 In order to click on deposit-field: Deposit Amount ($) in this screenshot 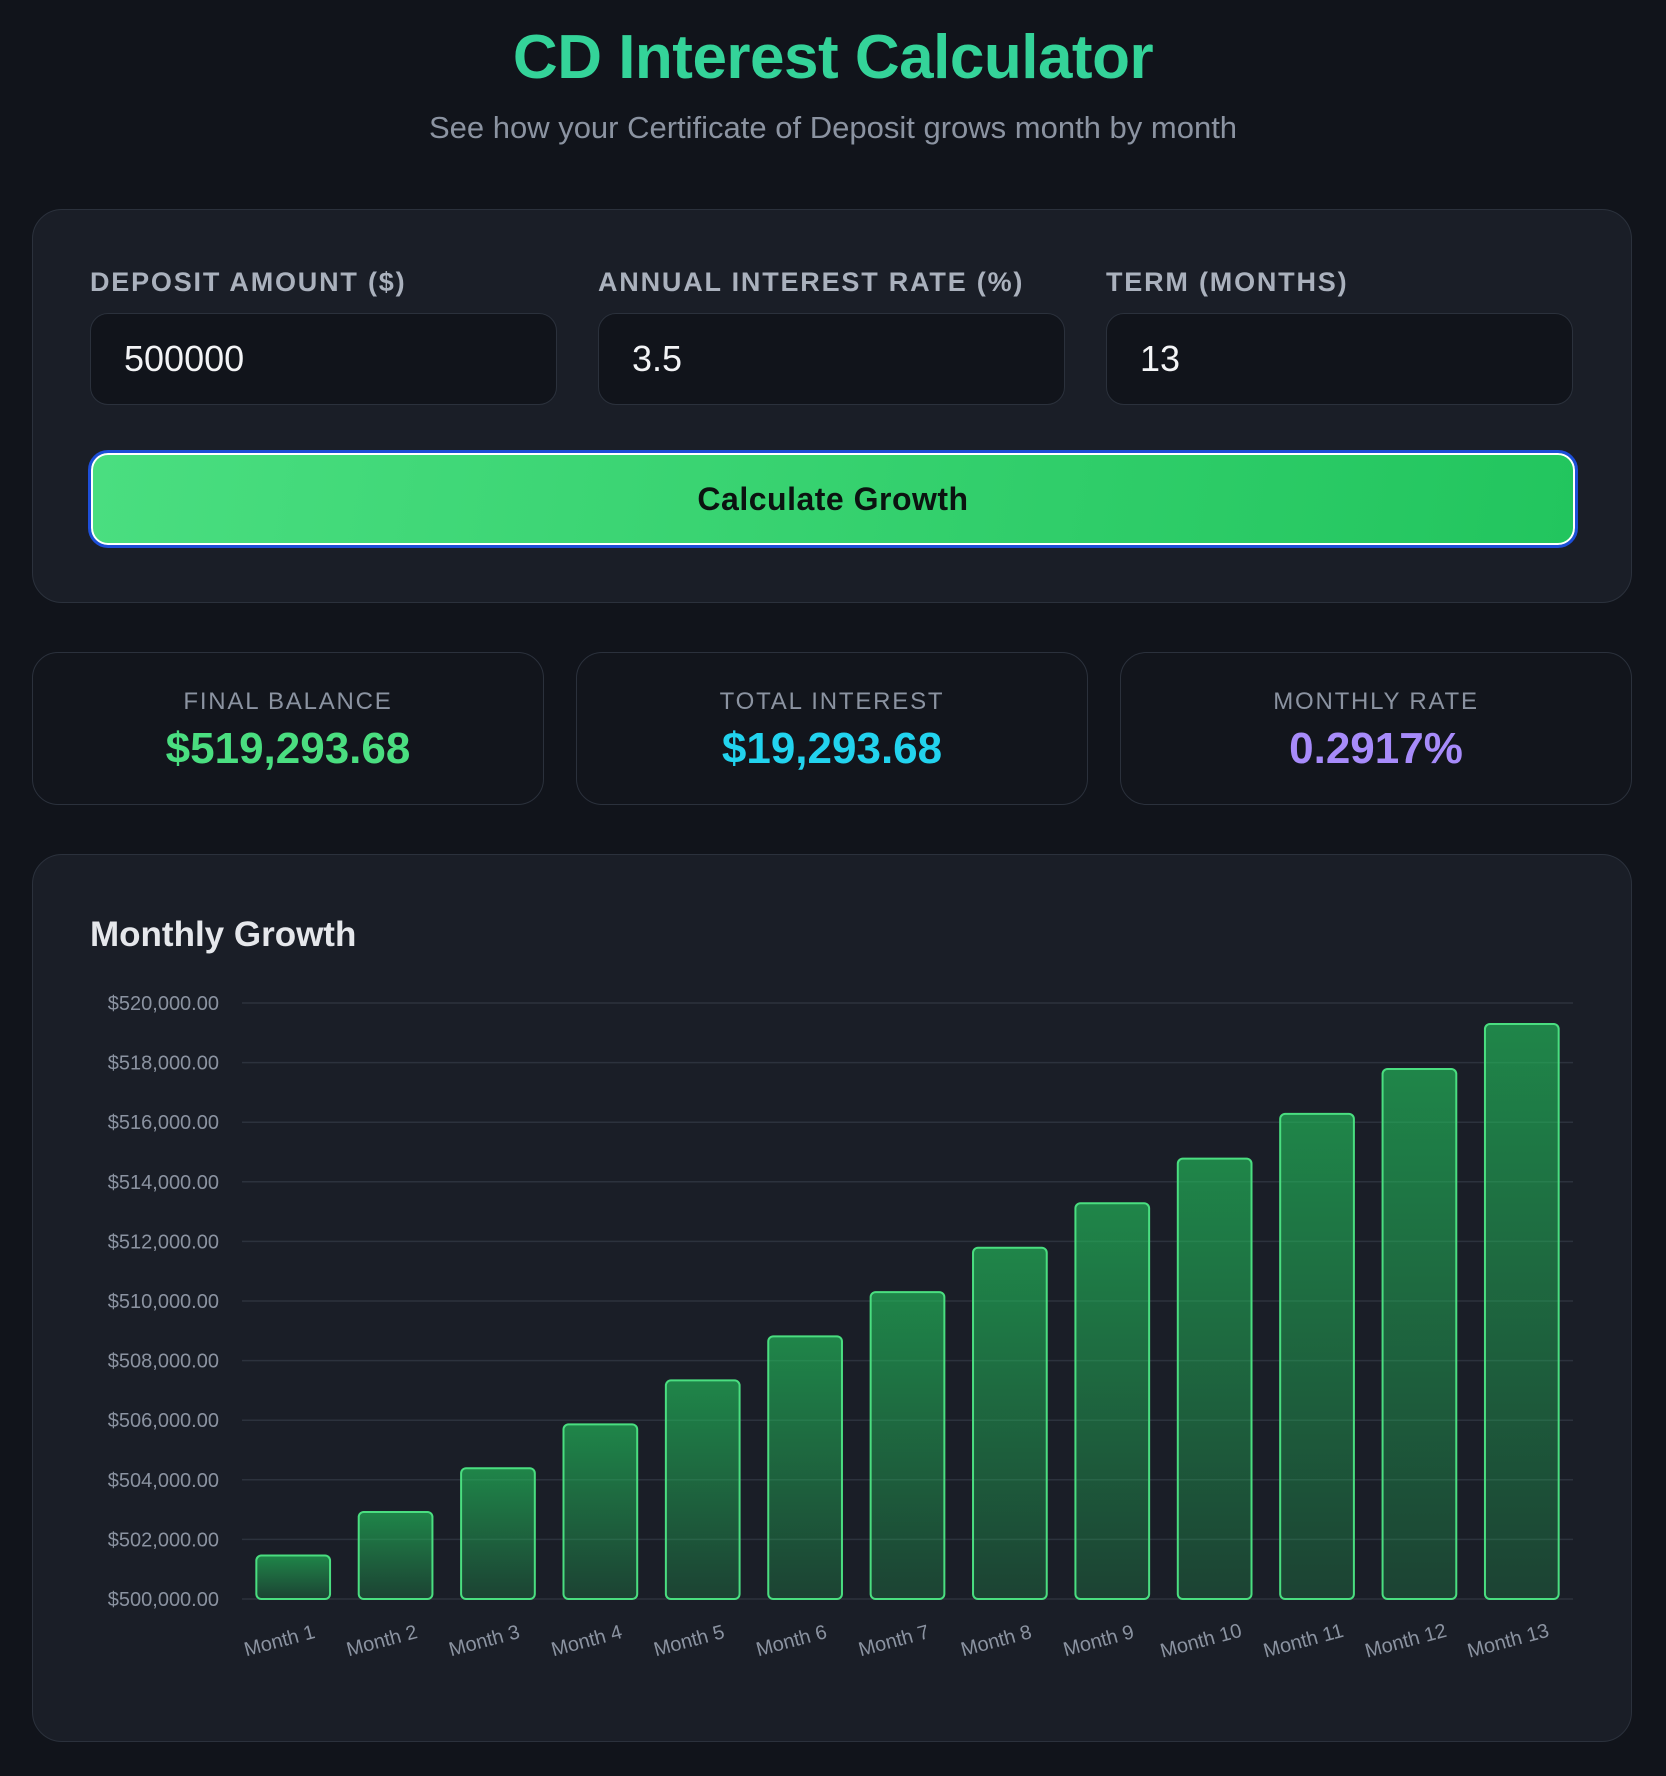, I will do `click(323, 335)`.